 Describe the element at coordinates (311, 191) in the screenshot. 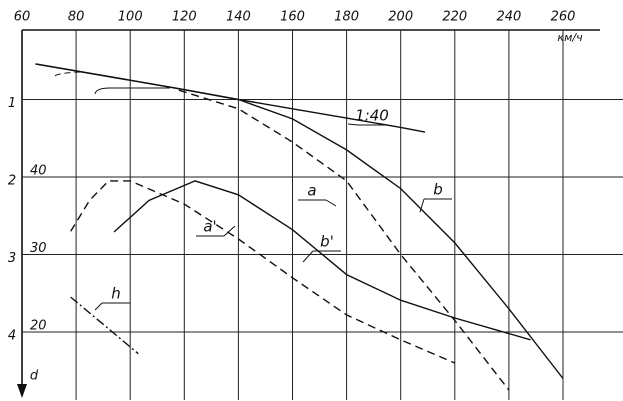

I see `curve-label: a` at that location.